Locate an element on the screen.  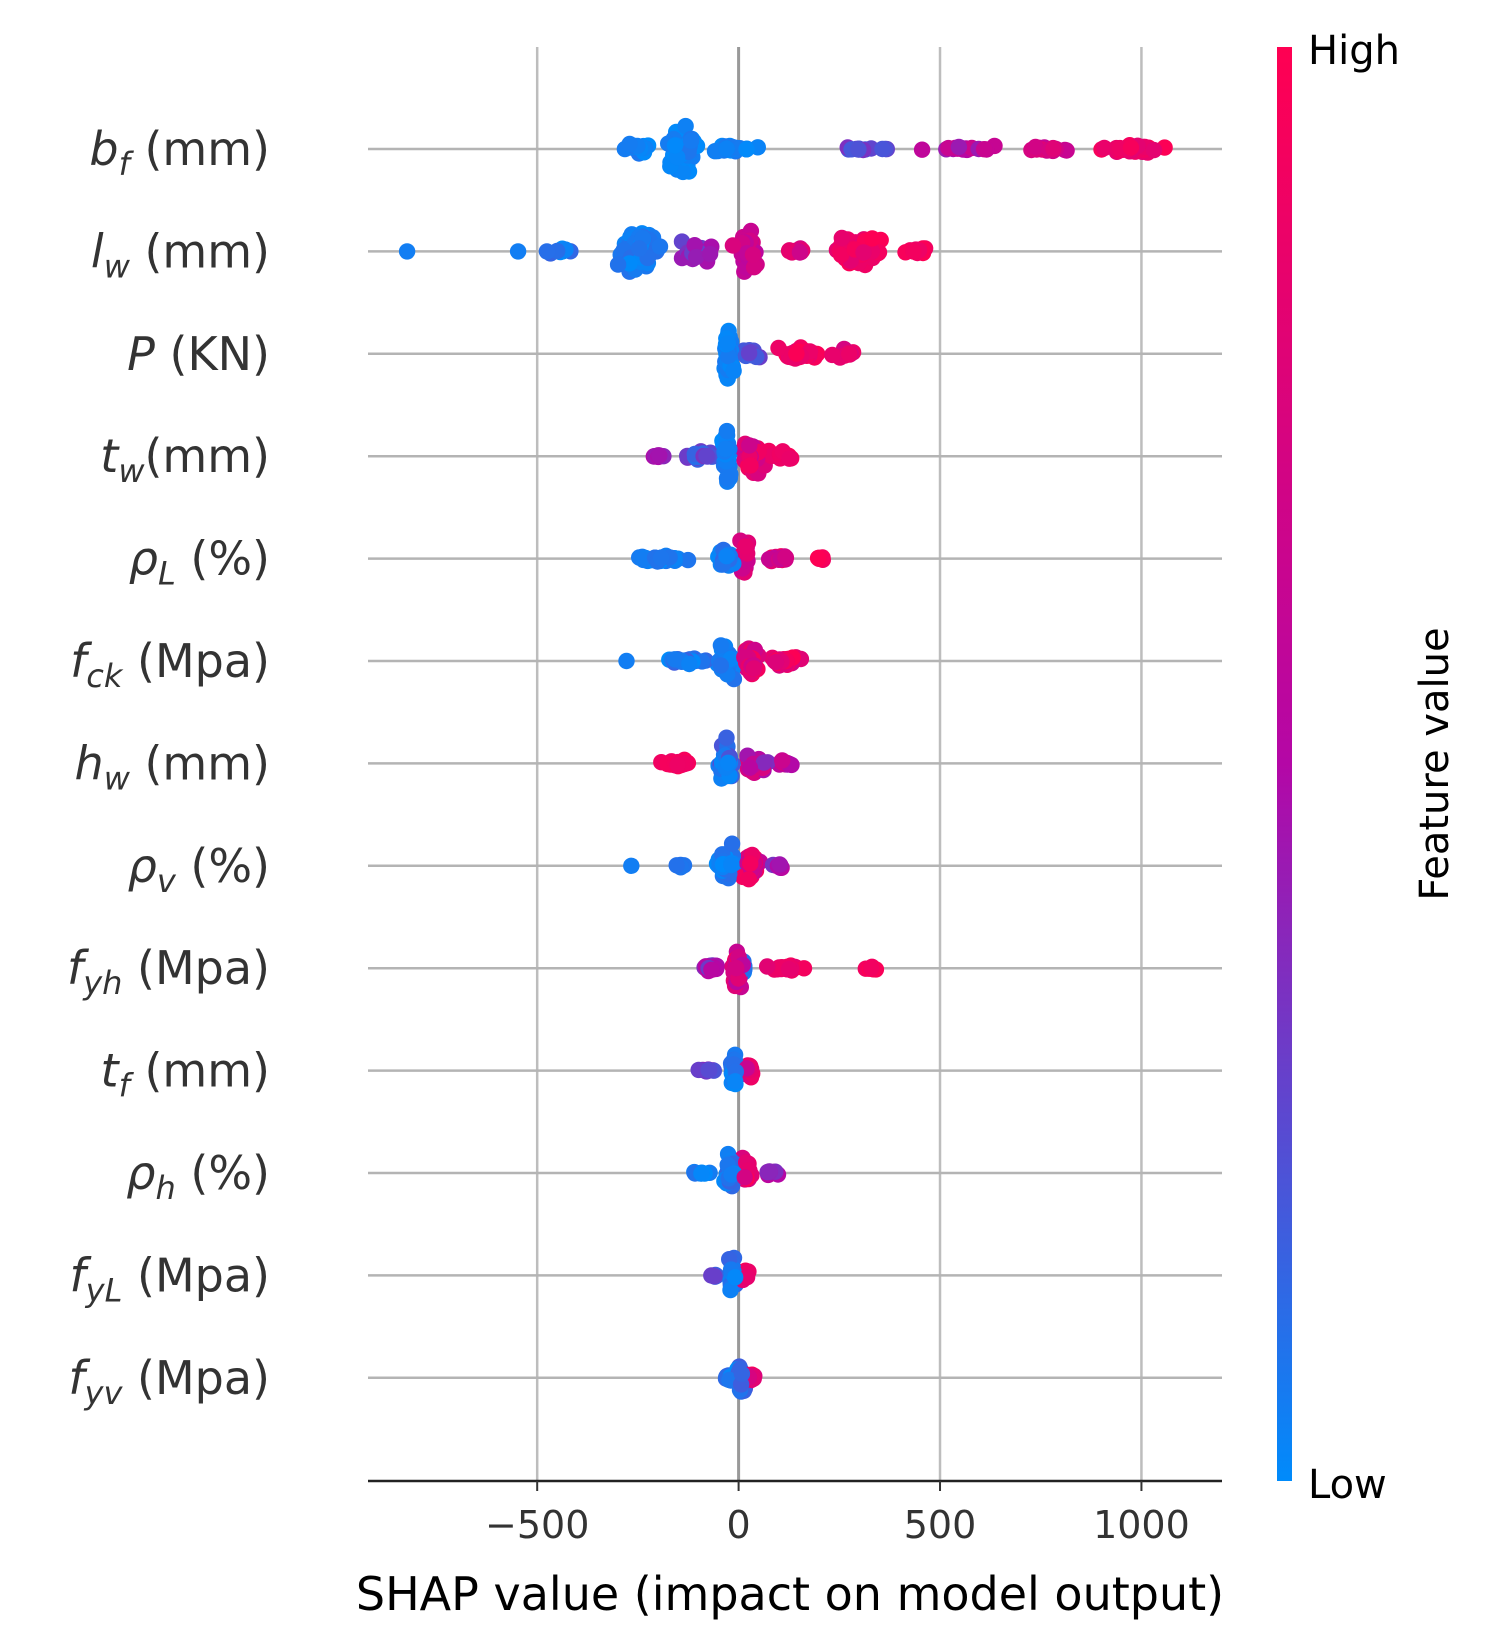
feature-label-symbol: P is located at coordinates (141, 354).